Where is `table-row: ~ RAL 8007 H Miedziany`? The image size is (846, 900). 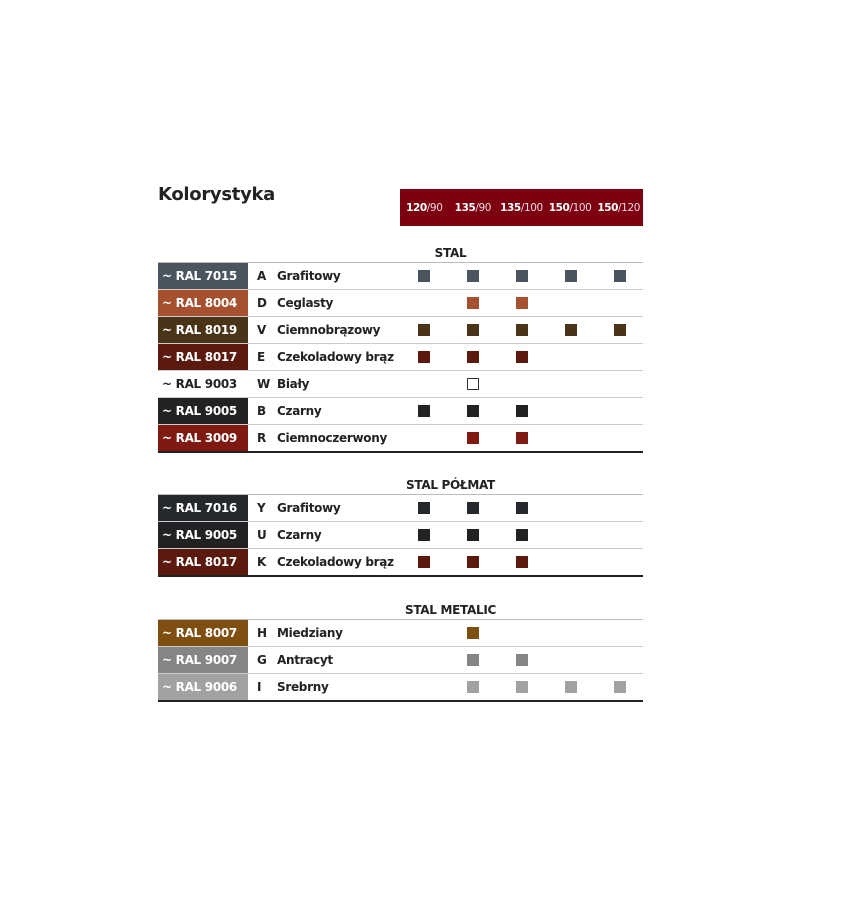 table-row: ~ RAL 8007 H Miedziany is located at coordinates (400, 633).